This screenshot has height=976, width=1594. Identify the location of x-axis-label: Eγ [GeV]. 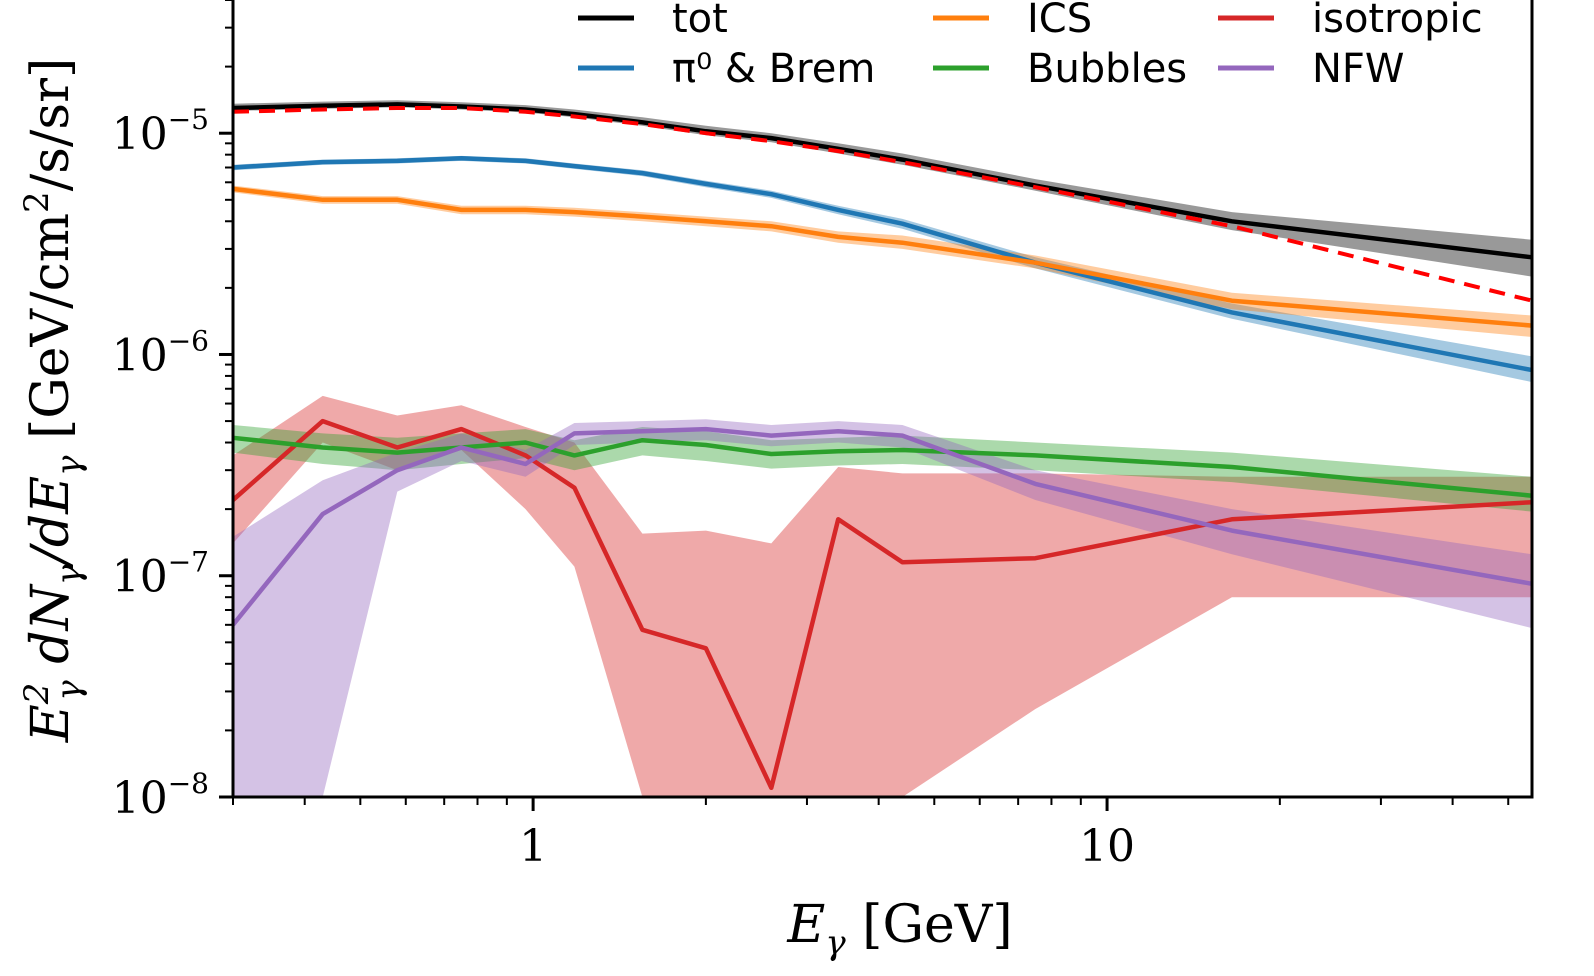
(899, 929).